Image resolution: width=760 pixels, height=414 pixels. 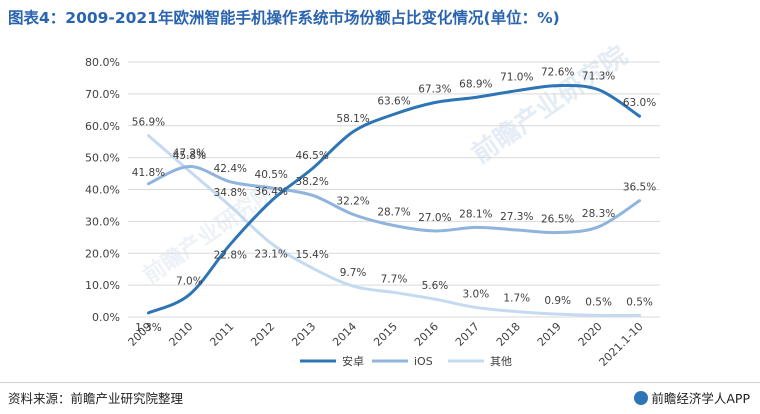 I want to click on data-label: 9.7%, so click(x=353, y=273).